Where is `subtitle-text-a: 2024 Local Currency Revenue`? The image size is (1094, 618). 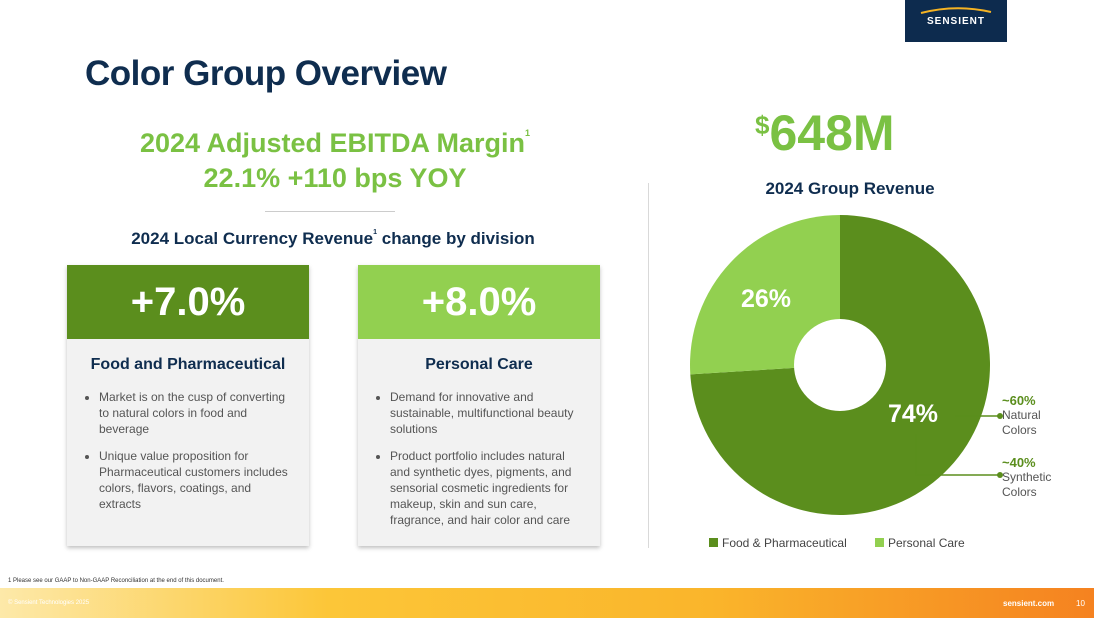 subtitle-text-a: 2024 Local Currency Revenue is located at coordinates (252, 238).